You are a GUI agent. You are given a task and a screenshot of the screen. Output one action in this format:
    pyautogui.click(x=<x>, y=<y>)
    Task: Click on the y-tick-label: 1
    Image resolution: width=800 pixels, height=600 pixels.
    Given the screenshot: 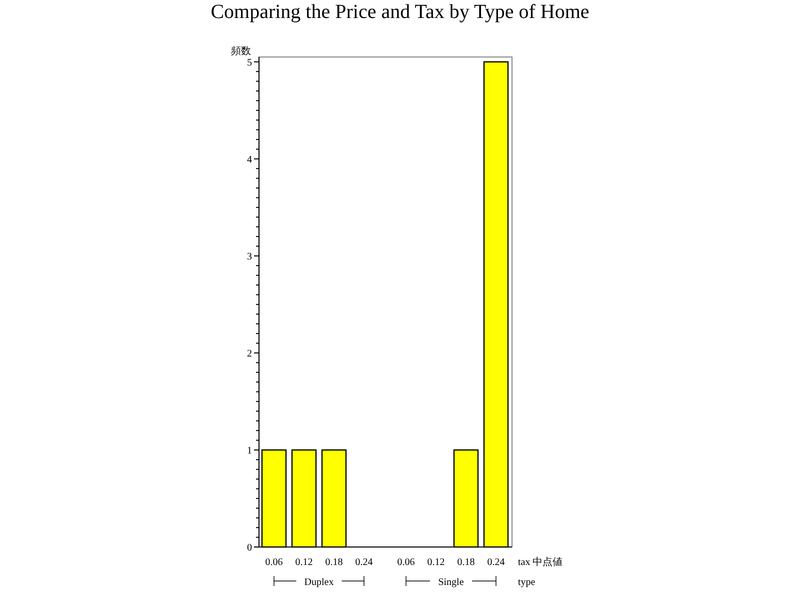 What is the action you would take?
    pyautogui.click(x=249, y=450)
    